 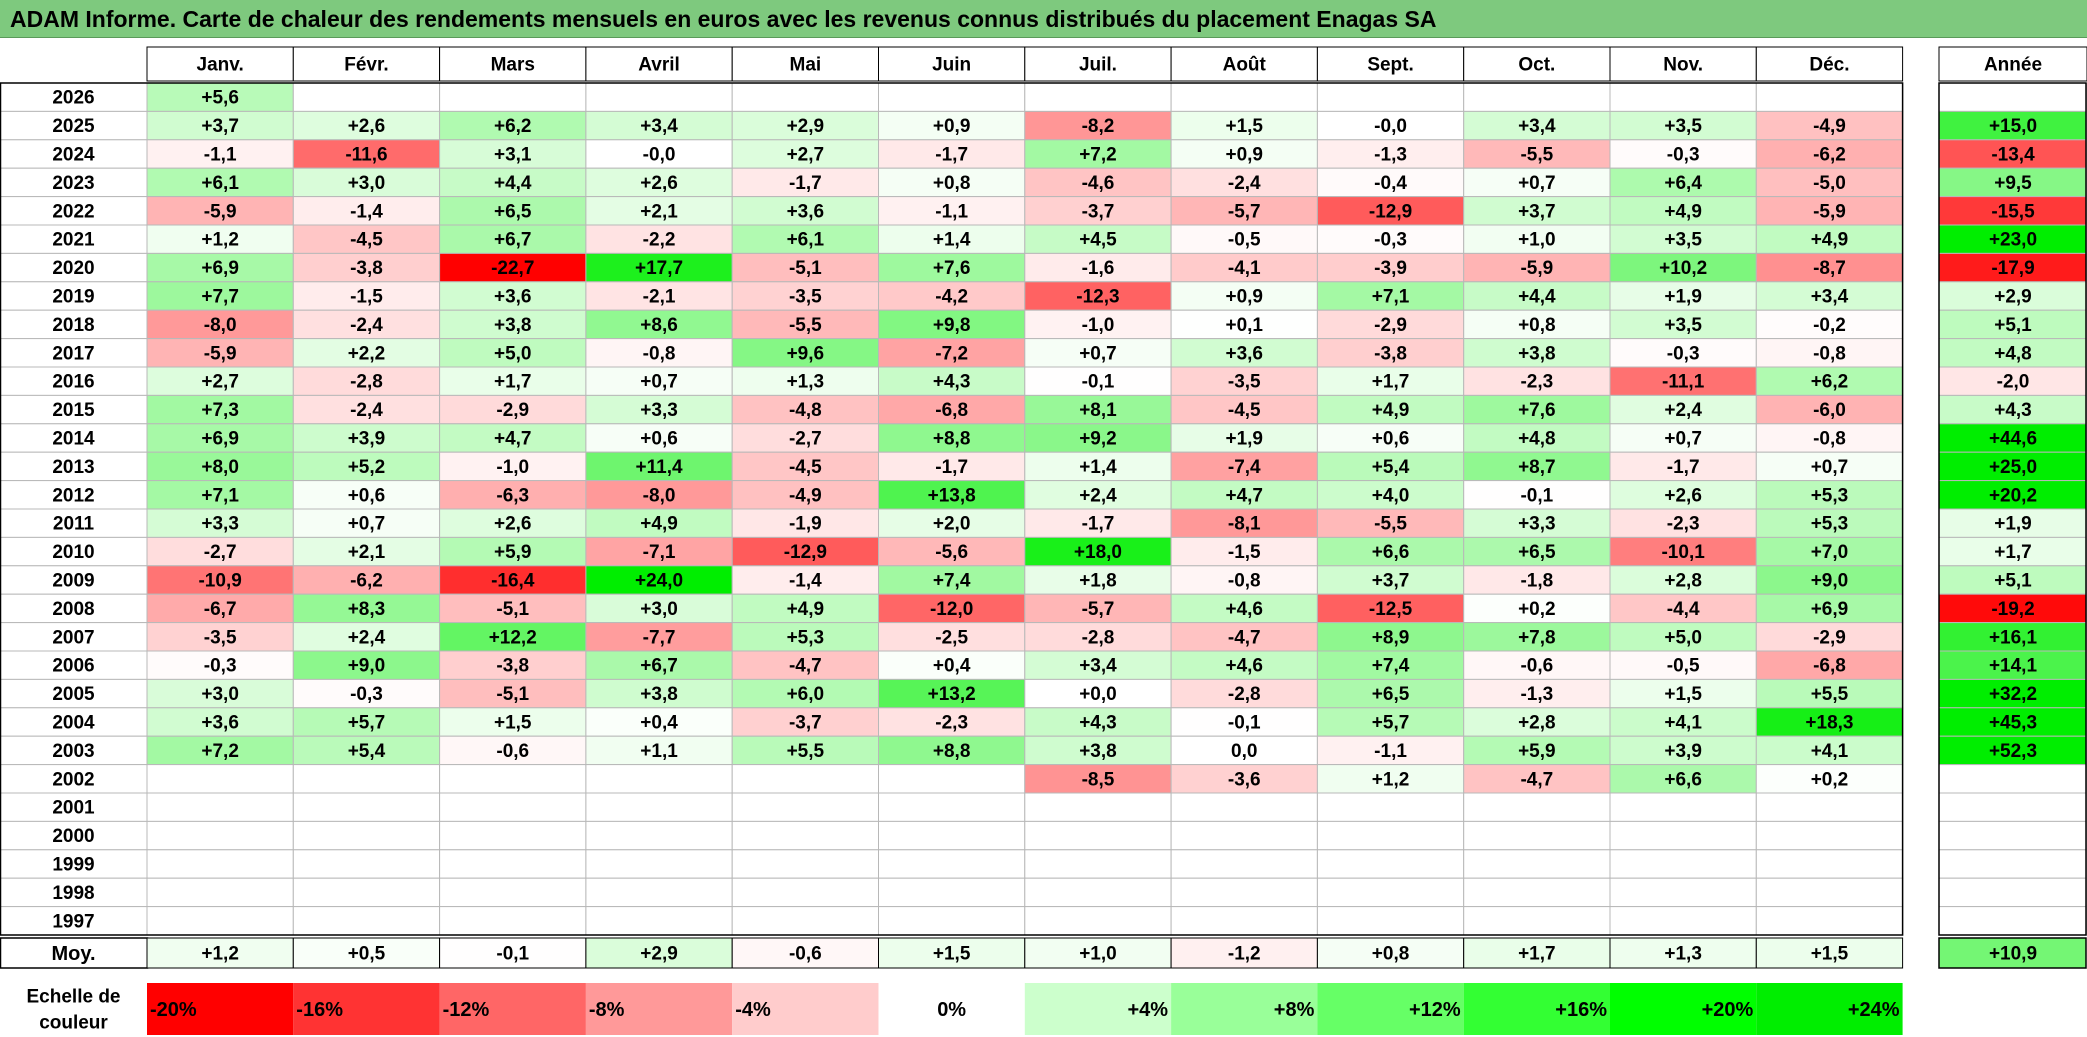 I want to click on color-scale-value: +4%, so click(x=1148, y=1010).